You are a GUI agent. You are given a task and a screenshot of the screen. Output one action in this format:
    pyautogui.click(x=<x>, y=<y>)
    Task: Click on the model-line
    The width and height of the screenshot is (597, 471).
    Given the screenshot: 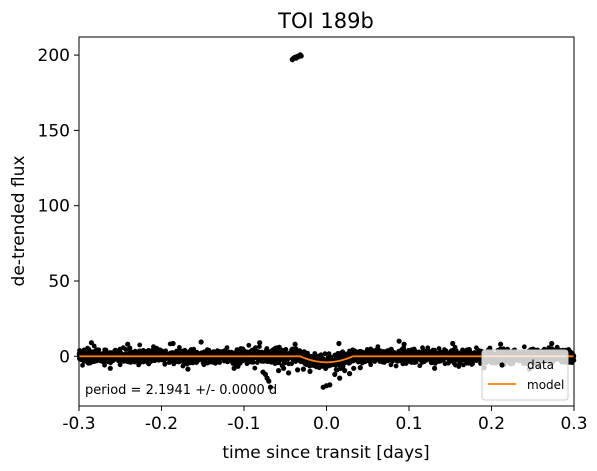 What is the action you would take?
    pyautogui.click(x=326, y=359)
    